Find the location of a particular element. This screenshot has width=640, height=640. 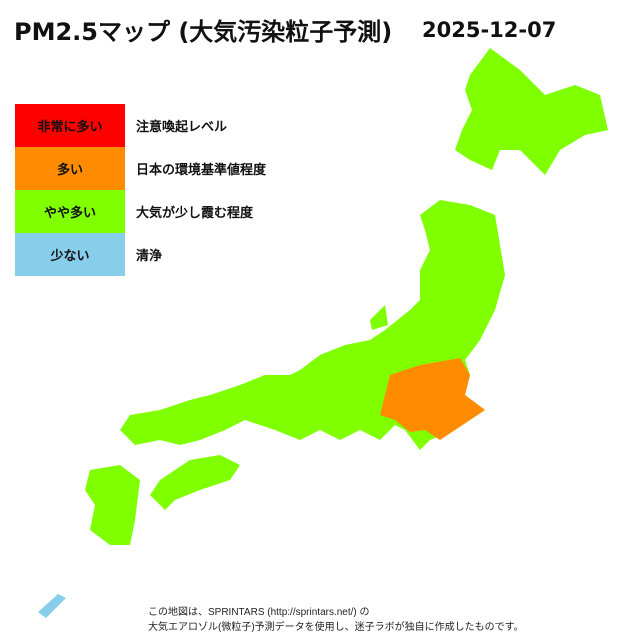

legend-item-very-high: 非常に多い 注意喚起レベル is located at coordinates (140, 125).